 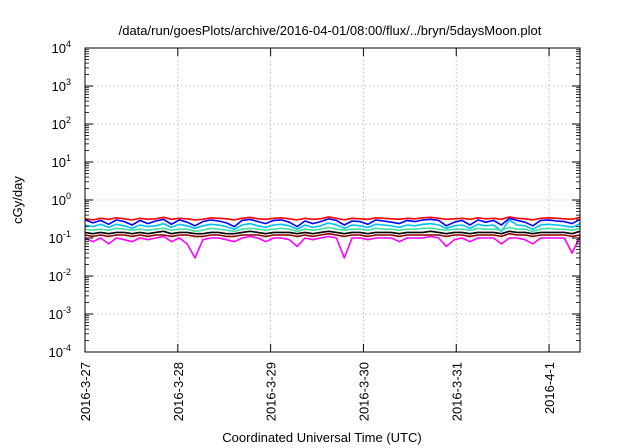 I want to click on y-axis-label: cGy/day, so click(x=17, y=200).